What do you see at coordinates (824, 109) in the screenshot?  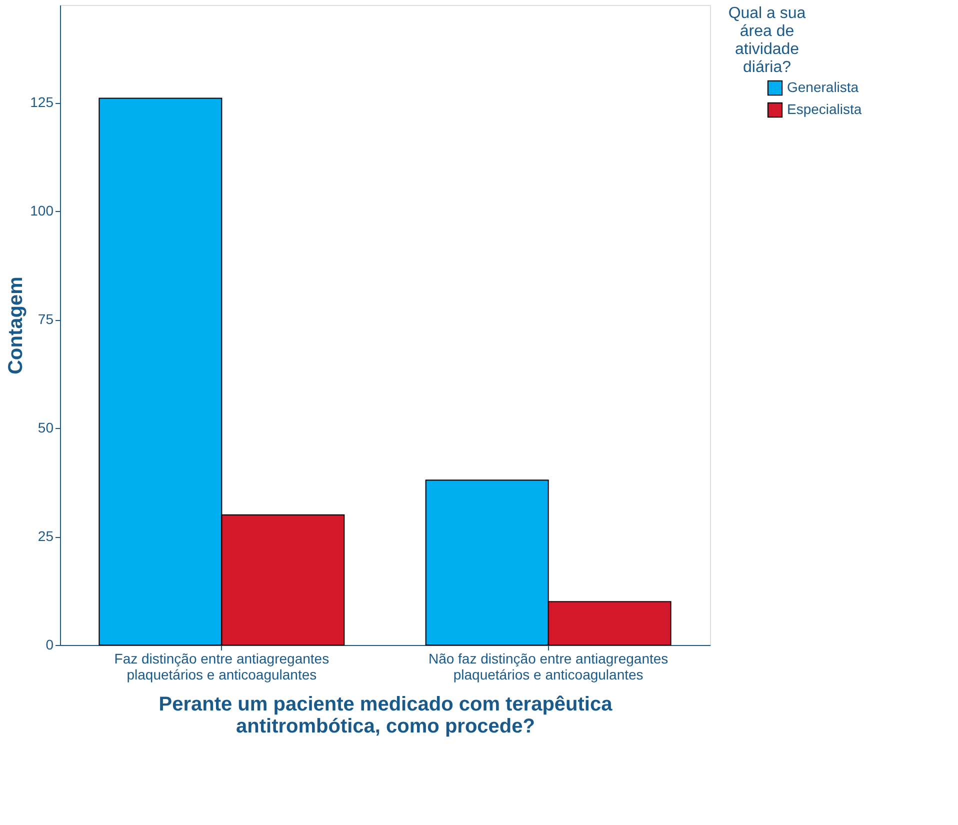 I see `legend-label: Especialista` at bounding box center [824, 109].